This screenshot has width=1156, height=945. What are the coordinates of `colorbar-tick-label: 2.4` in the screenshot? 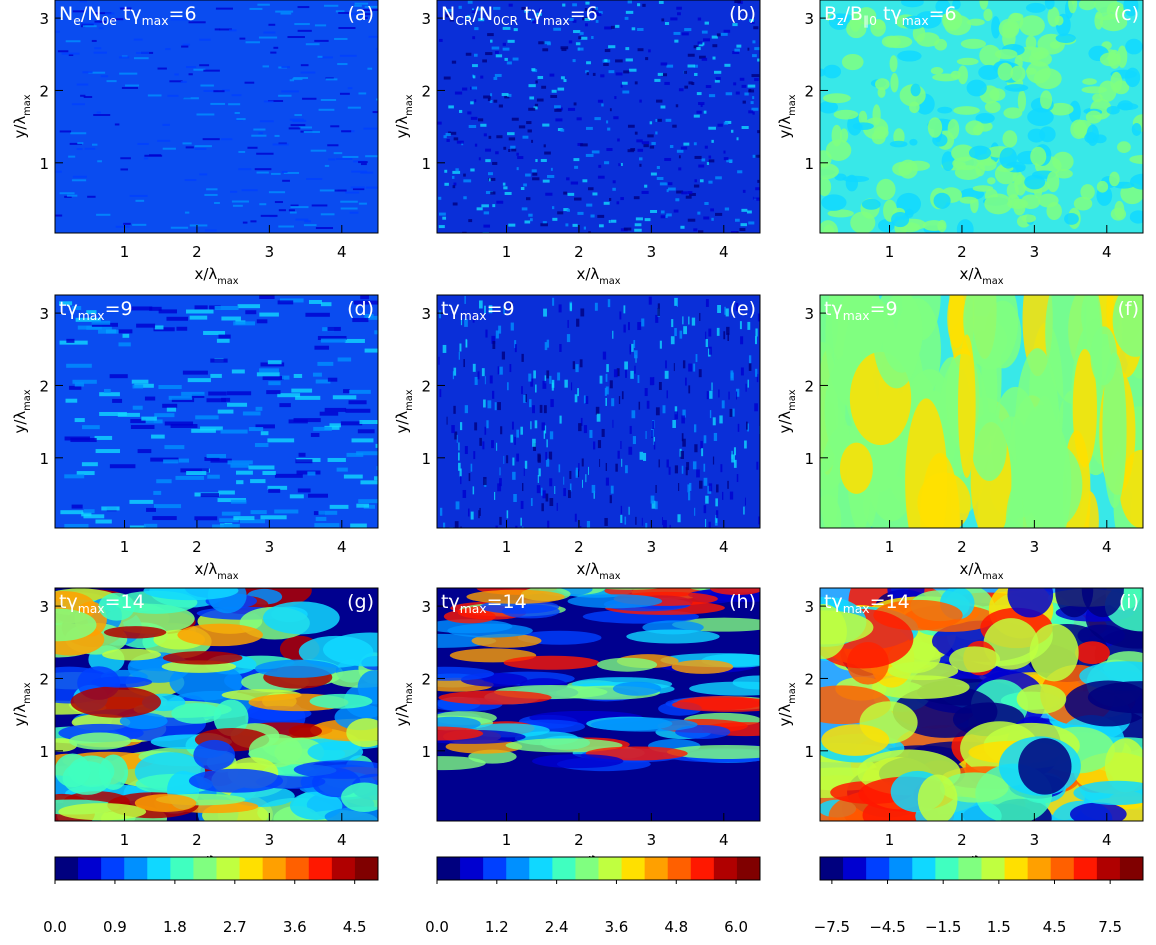 It's located at (557, 927).